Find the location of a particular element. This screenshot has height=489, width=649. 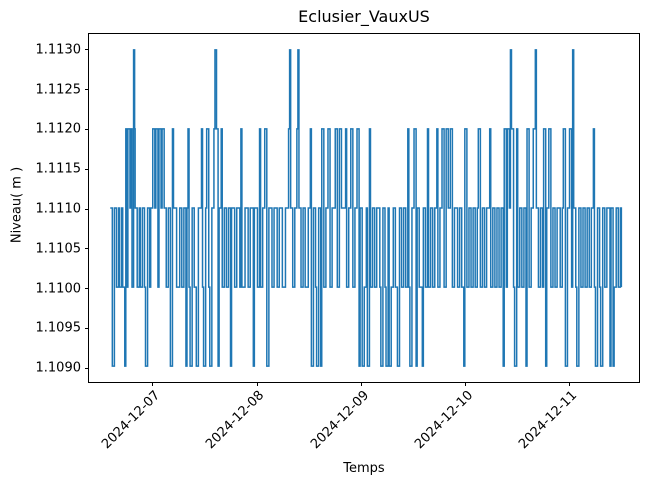

y-tick-label: 1.1125 is located at coordinates (58, 90).